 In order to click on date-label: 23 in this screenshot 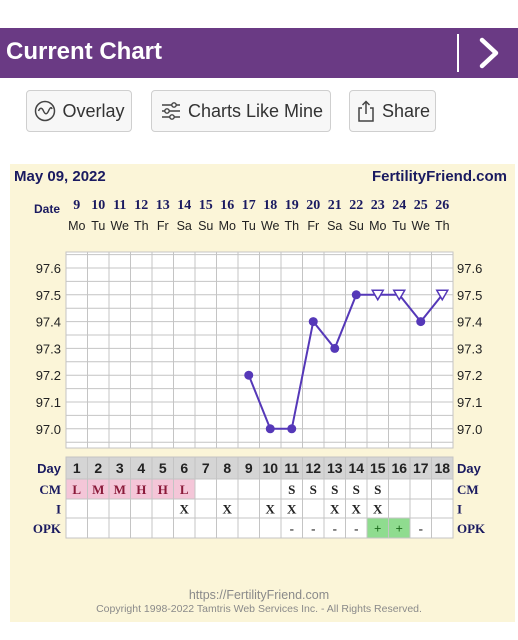, I will do `click(378, 205)`.